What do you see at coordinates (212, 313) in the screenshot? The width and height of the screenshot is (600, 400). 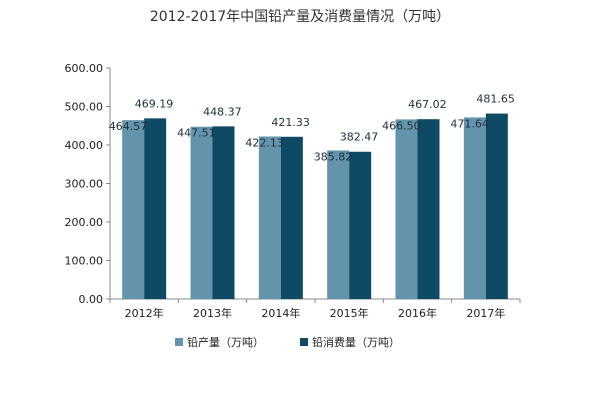 I see `x-tick-label: 2013年` at bounding box center [212, 313].